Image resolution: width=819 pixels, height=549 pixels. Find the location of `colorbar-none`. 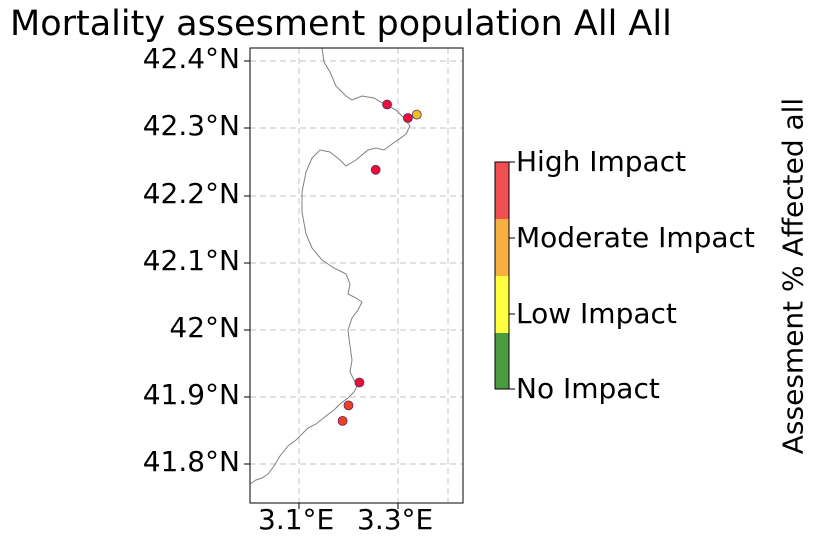

colorbar-none is located at coordinates (502, 361).